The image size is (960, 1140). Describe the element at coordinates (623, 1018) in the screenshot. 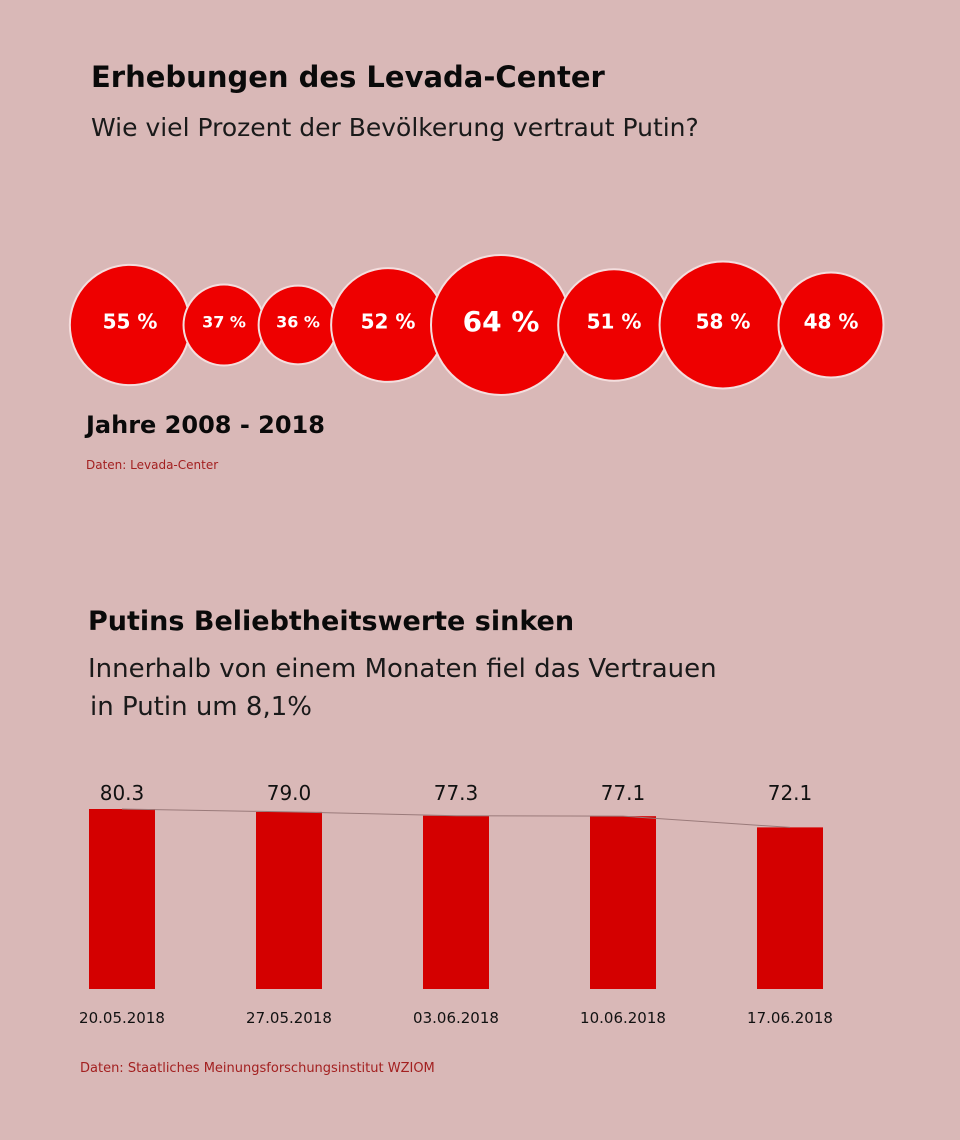

I see `bar-category-label-3: 10.06.2018` at that location.